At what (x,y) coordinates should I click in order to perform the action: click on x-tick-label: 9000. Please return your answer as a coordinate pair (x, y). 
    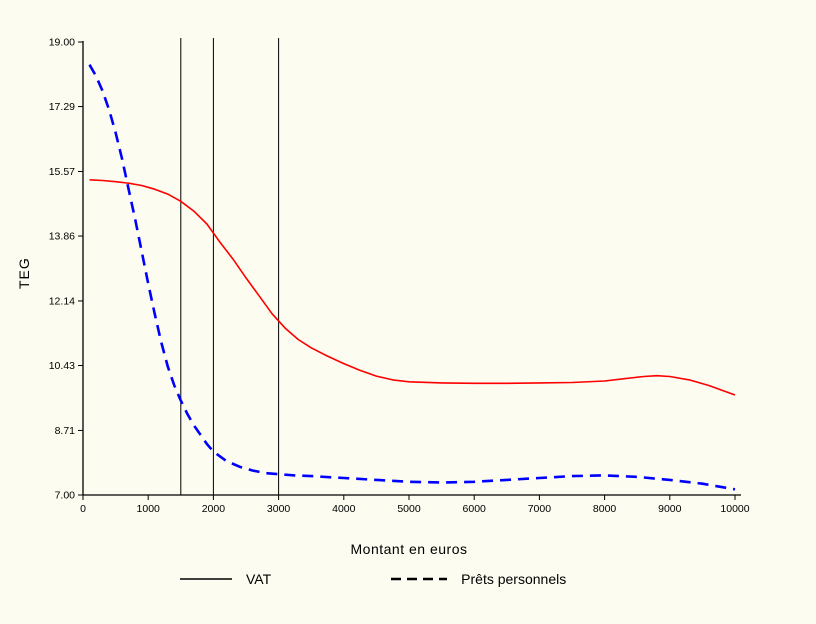
    Looking at the image, I should click on (670, 509).